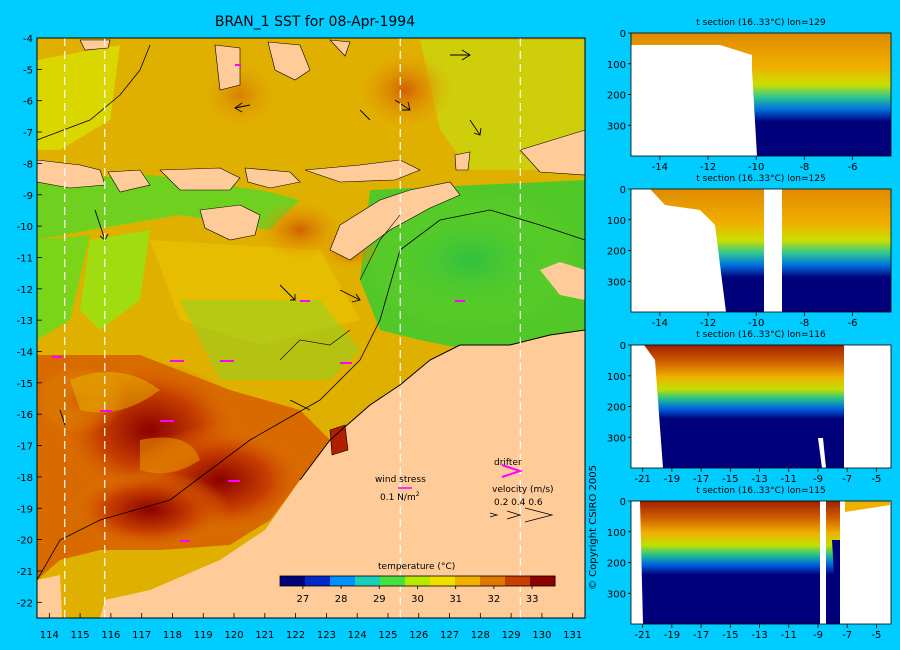  Describe the element at coordinates (417, 599) in the screenshot. I see `colorbar-tick-label: 30` at that location.